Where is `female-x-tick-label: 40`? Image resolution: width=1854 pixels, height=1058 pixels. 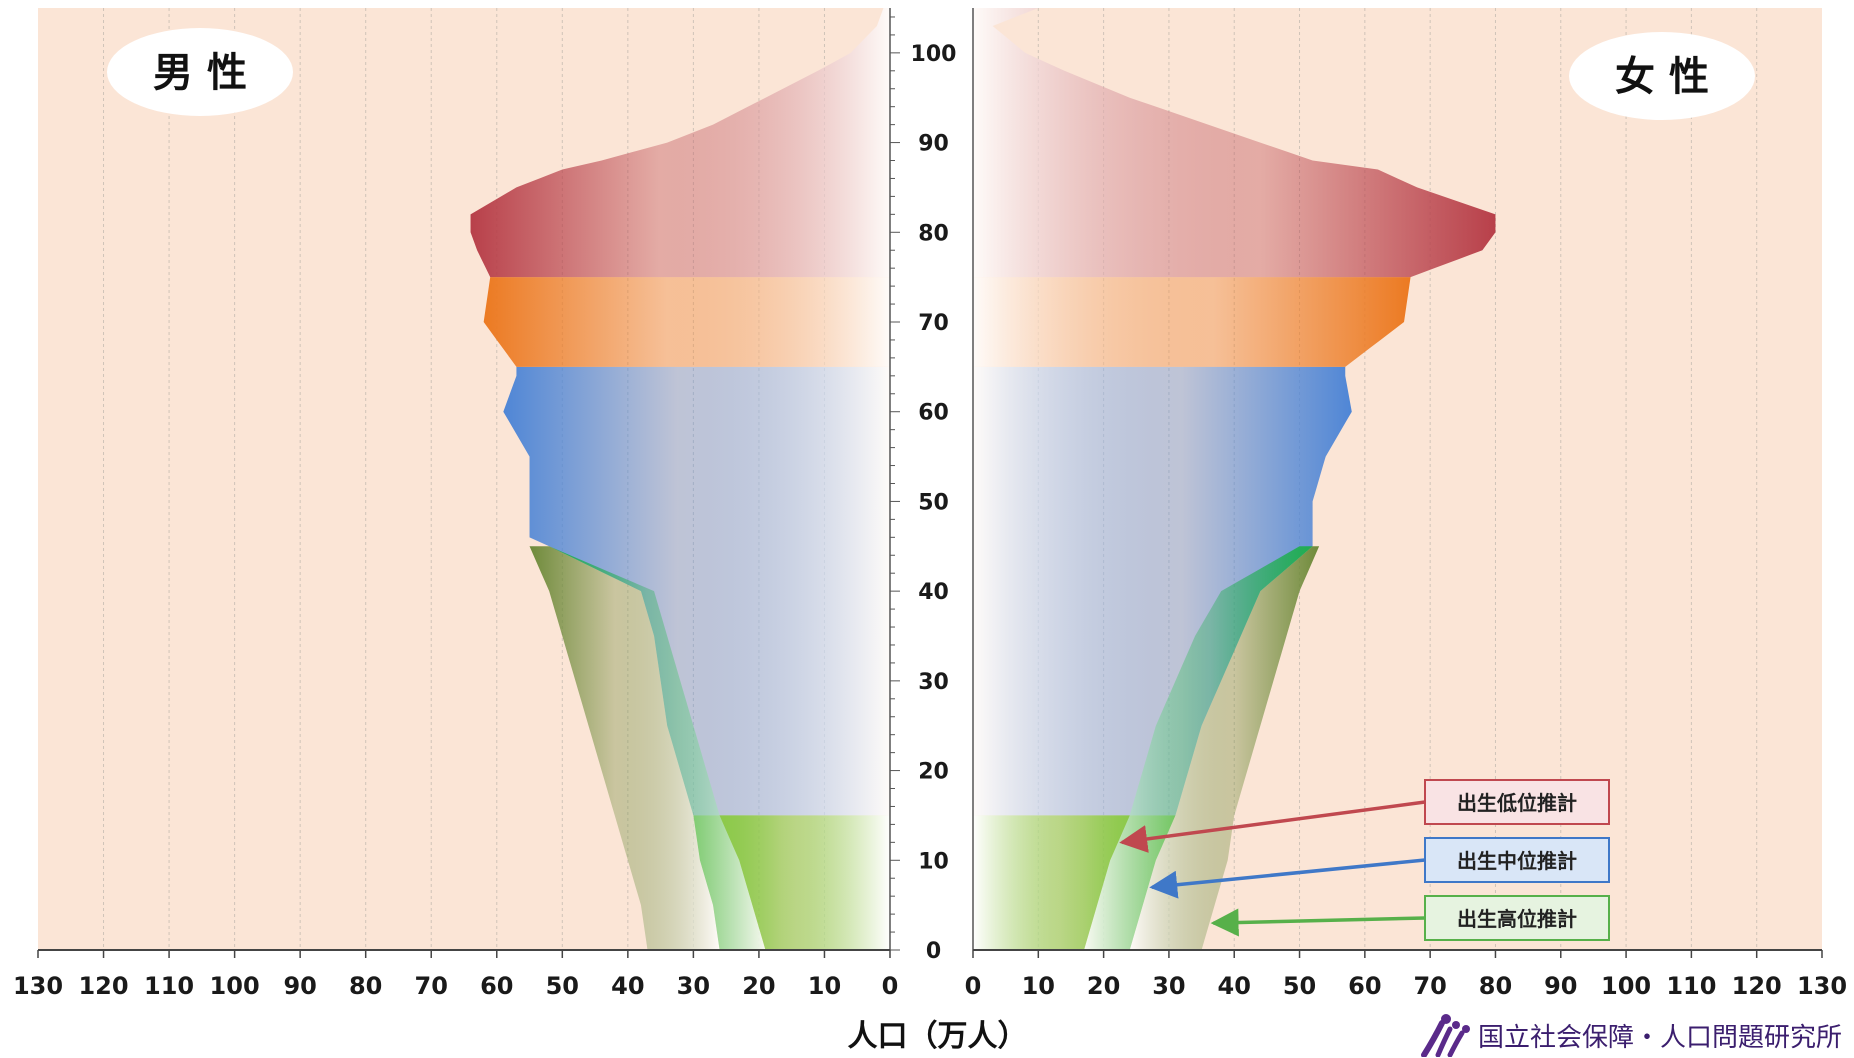 female-x-tick-label: 40 is located at coordinates (1234, 986).